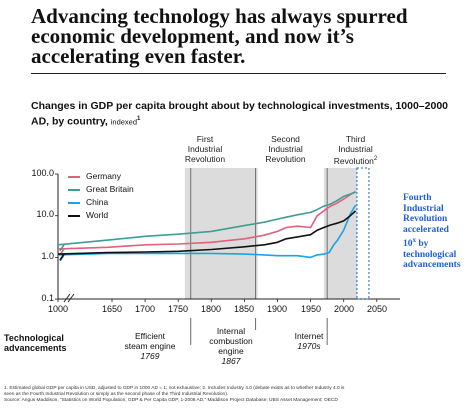 This screenshot has width=469, height=410. I want to click on legend-item-germany: Germany, so click(101, 176).